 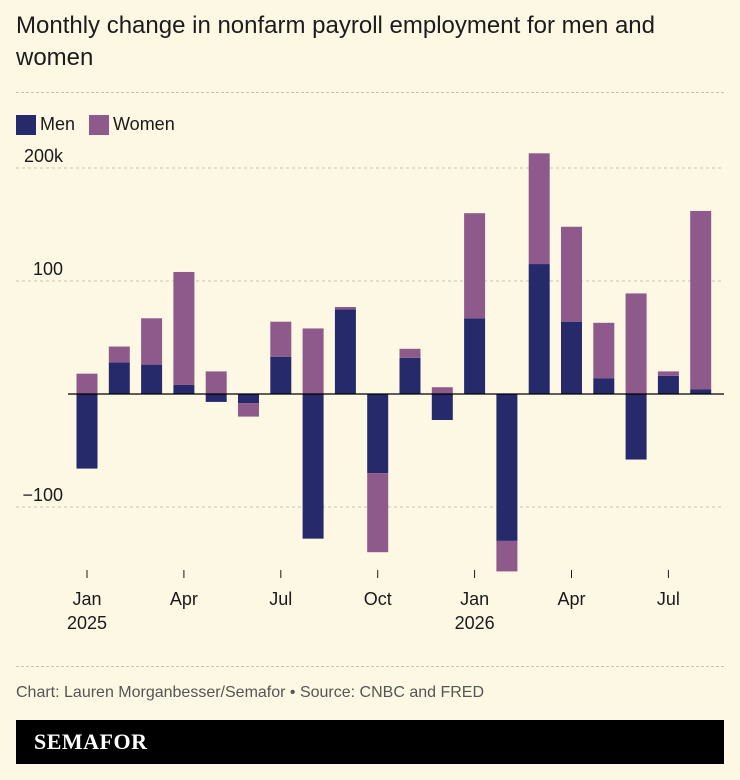 What do you see at coordinates (42, 495) in the screenshot?
I see `y-tick-label: −100` at bounding box center [42, 495].